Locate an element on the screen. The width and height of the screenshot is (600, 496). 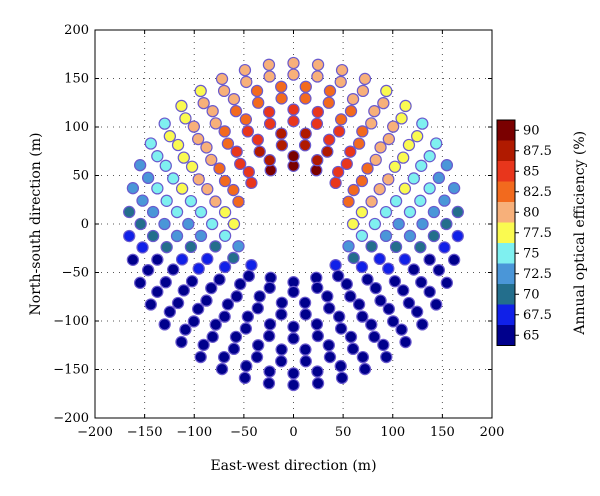
y-tick-label: −200 is located at coordinates (71, 418).